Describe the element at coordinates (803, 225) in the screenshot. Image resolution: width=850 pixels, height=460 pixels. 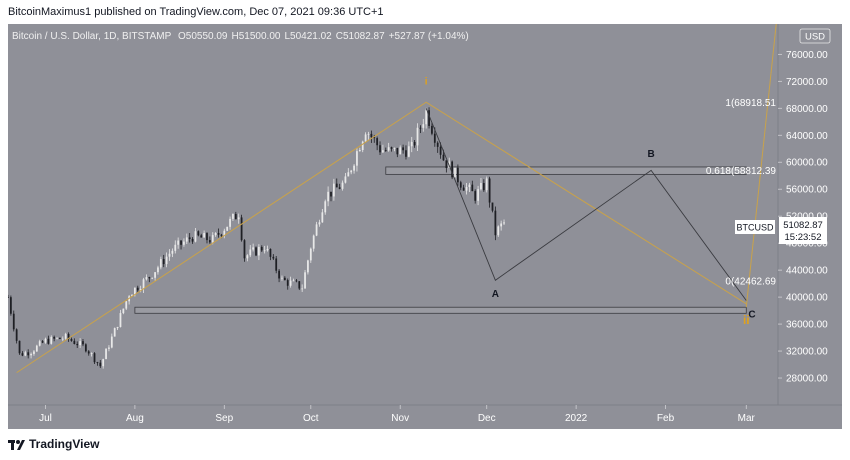
I see `last-price: 51082.87` at that location.